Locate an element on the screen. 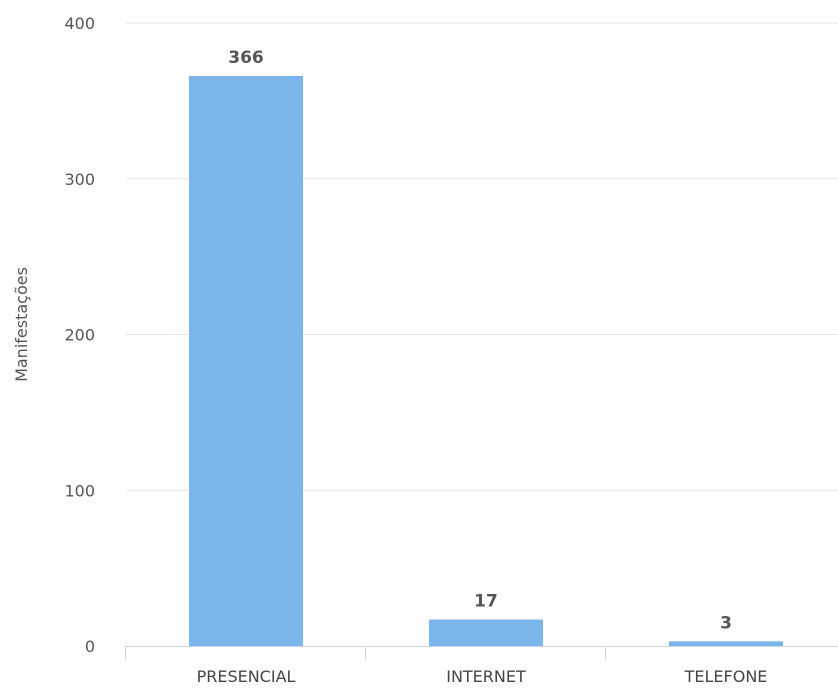 The image size is (838, 688). x-axis-ticks is located at coordinates (365, 653).